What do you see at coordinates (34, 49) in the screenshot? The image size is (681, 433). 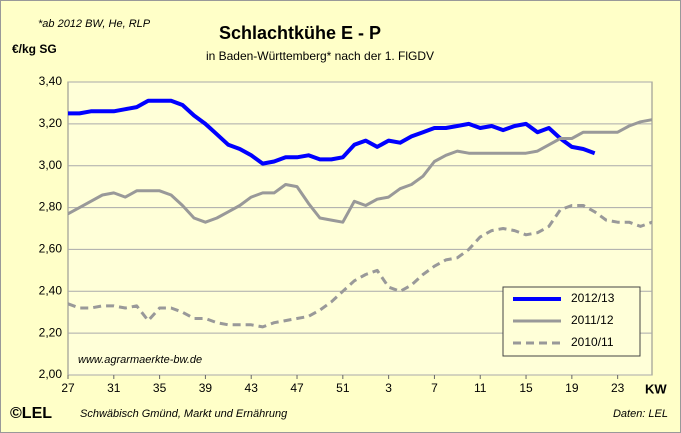 I see `y-axis-label: €/kg SG` at bounding box center [34, 49].